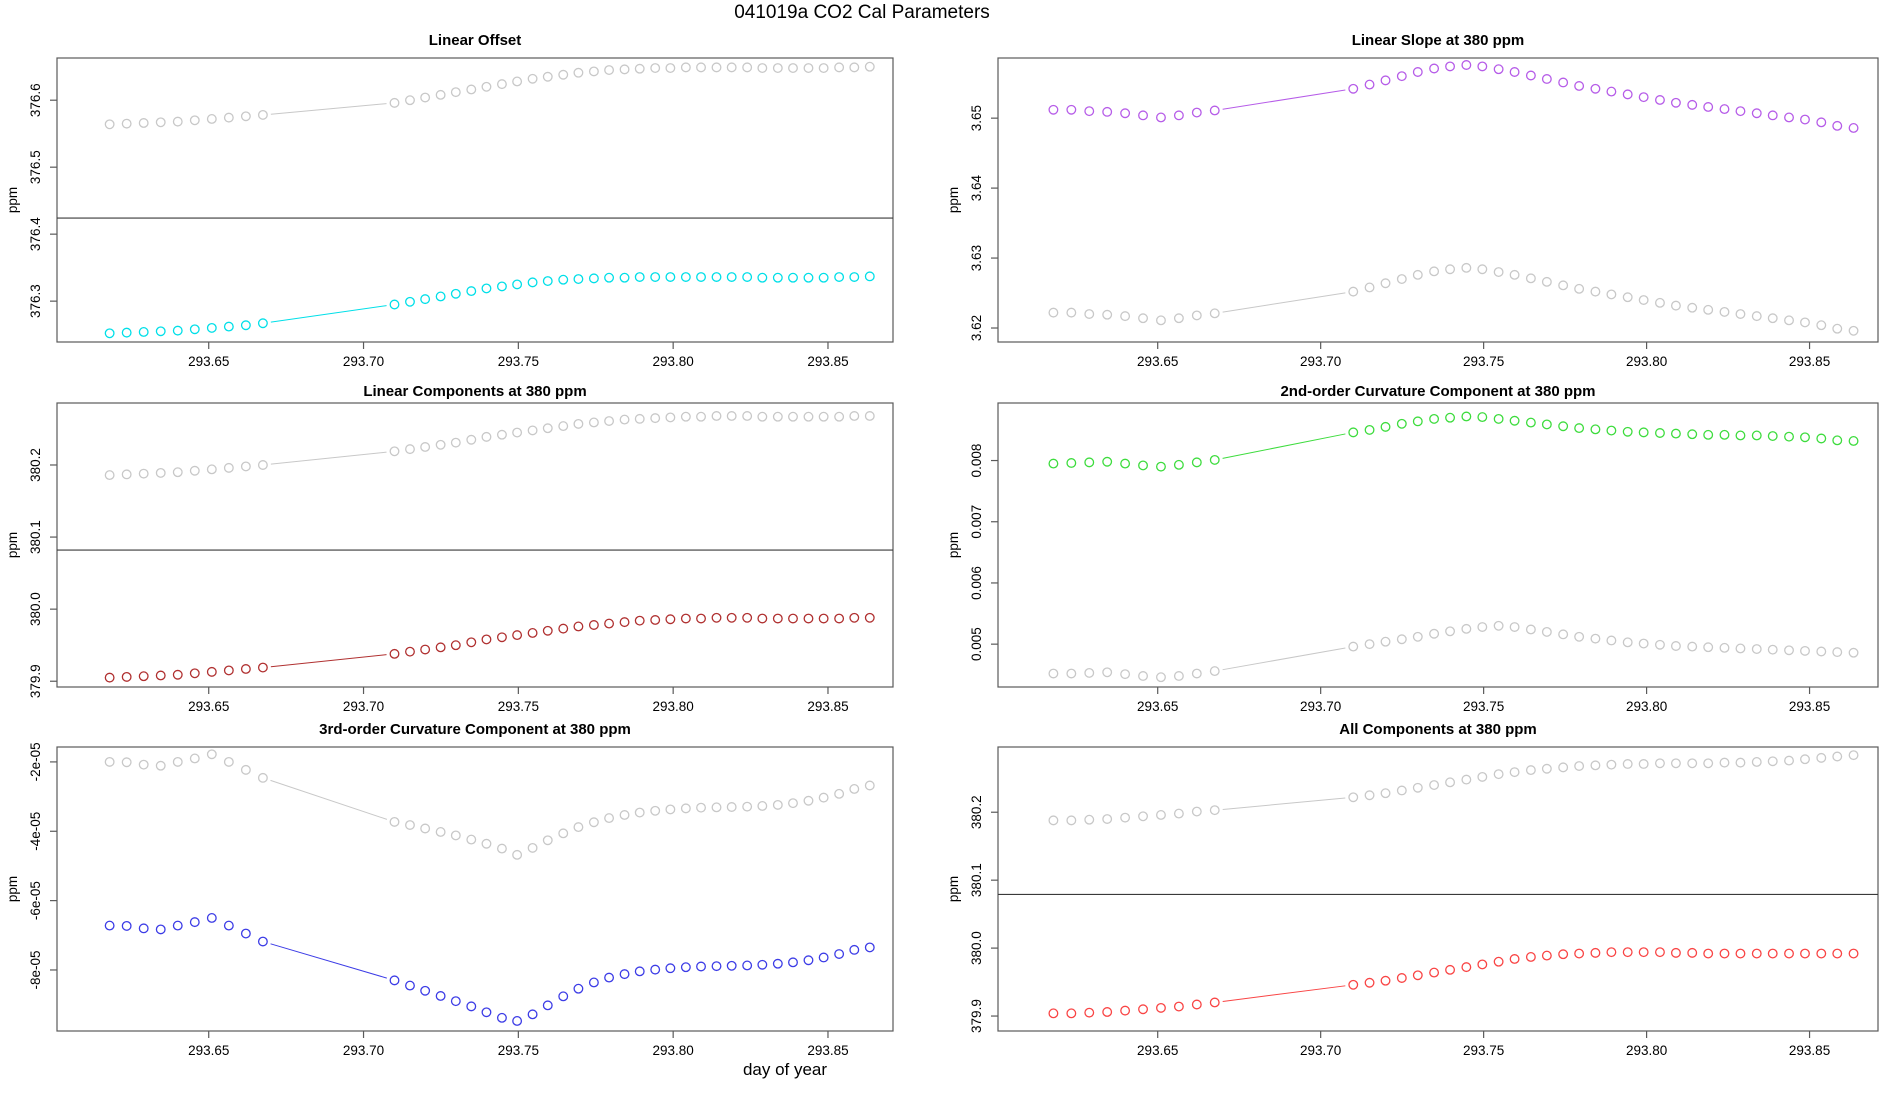 This screenshot has width=1900, height=1100. What do you see at coordinates (1437, 391) in the screenshot?
I see `panel-title: 2nd-order Curvature Component at 380 ppm` at bounding box center [1437, 391].